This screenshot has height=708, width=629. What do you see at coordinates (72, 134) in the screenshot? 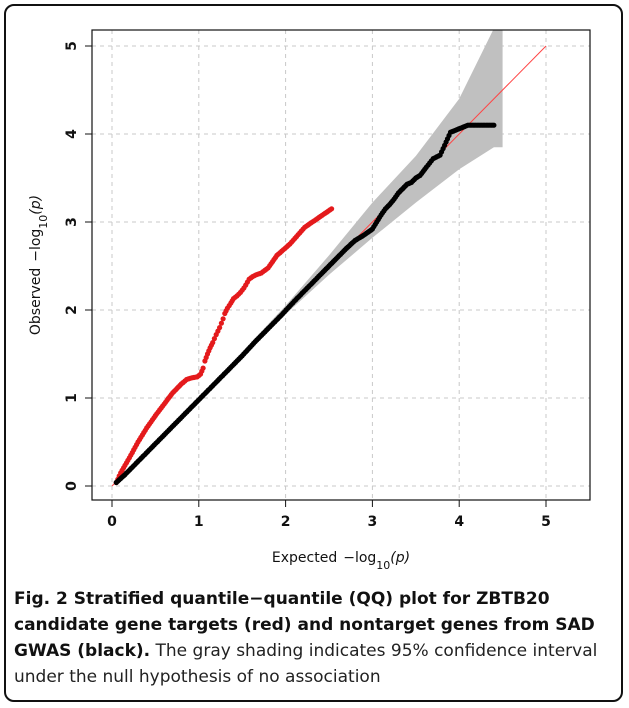
I see `y-tick-label: 4` at bounding box center [72, 134].